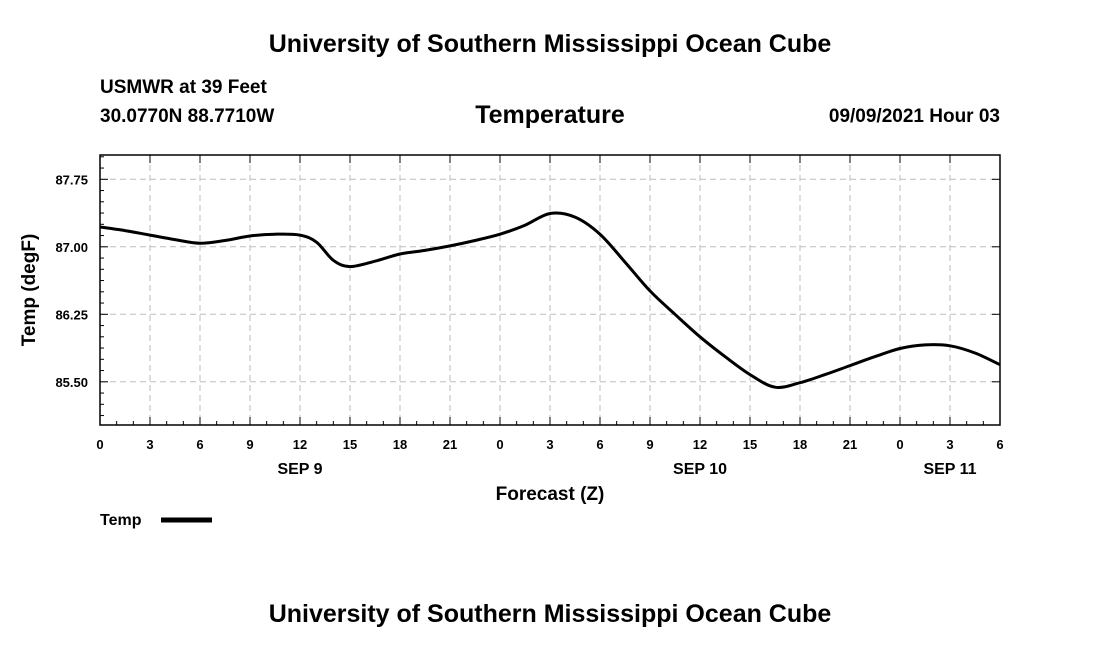 The width and height of the screenshot is (1100, 650). What do you see at coordinates (29, 290) in the screenshot?
I see `y-axis-title: Temp (degF)` at bounding box center [29, 290].